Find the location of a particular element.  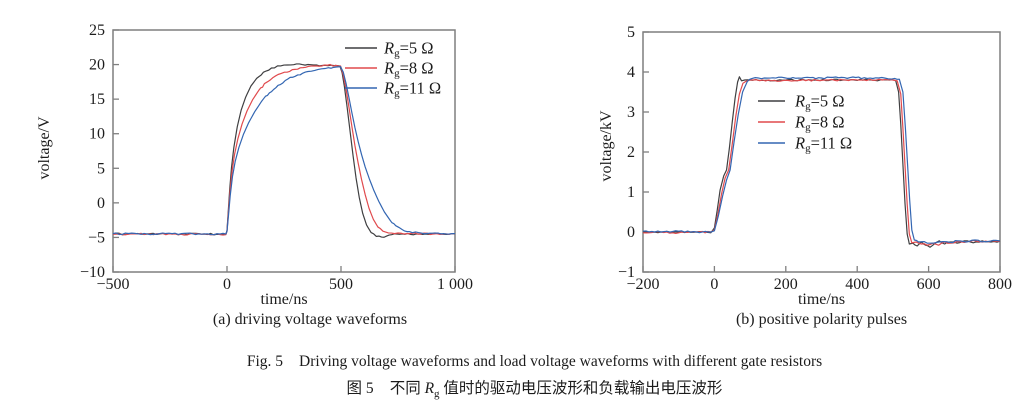

caption-rg-symbol: R is located at coordinates (429, 388).